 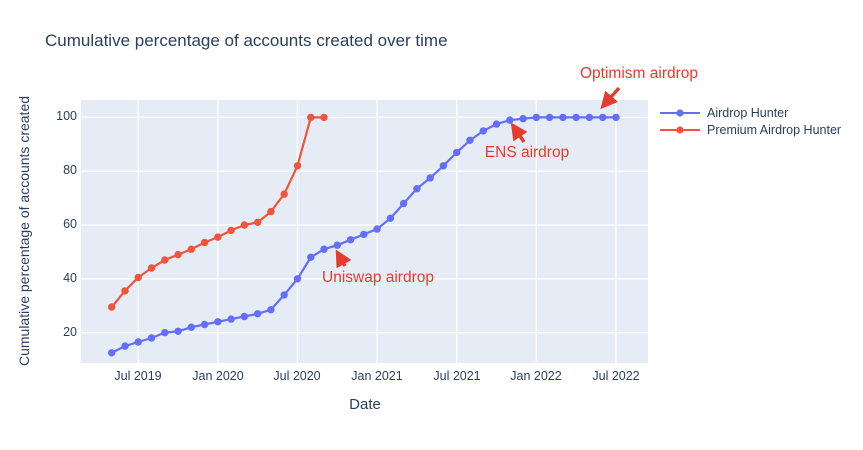 What do you see at coordinates (680, 130) in the screenshot?
I see `legend-swatch-red` at bounding box center [680, 130].